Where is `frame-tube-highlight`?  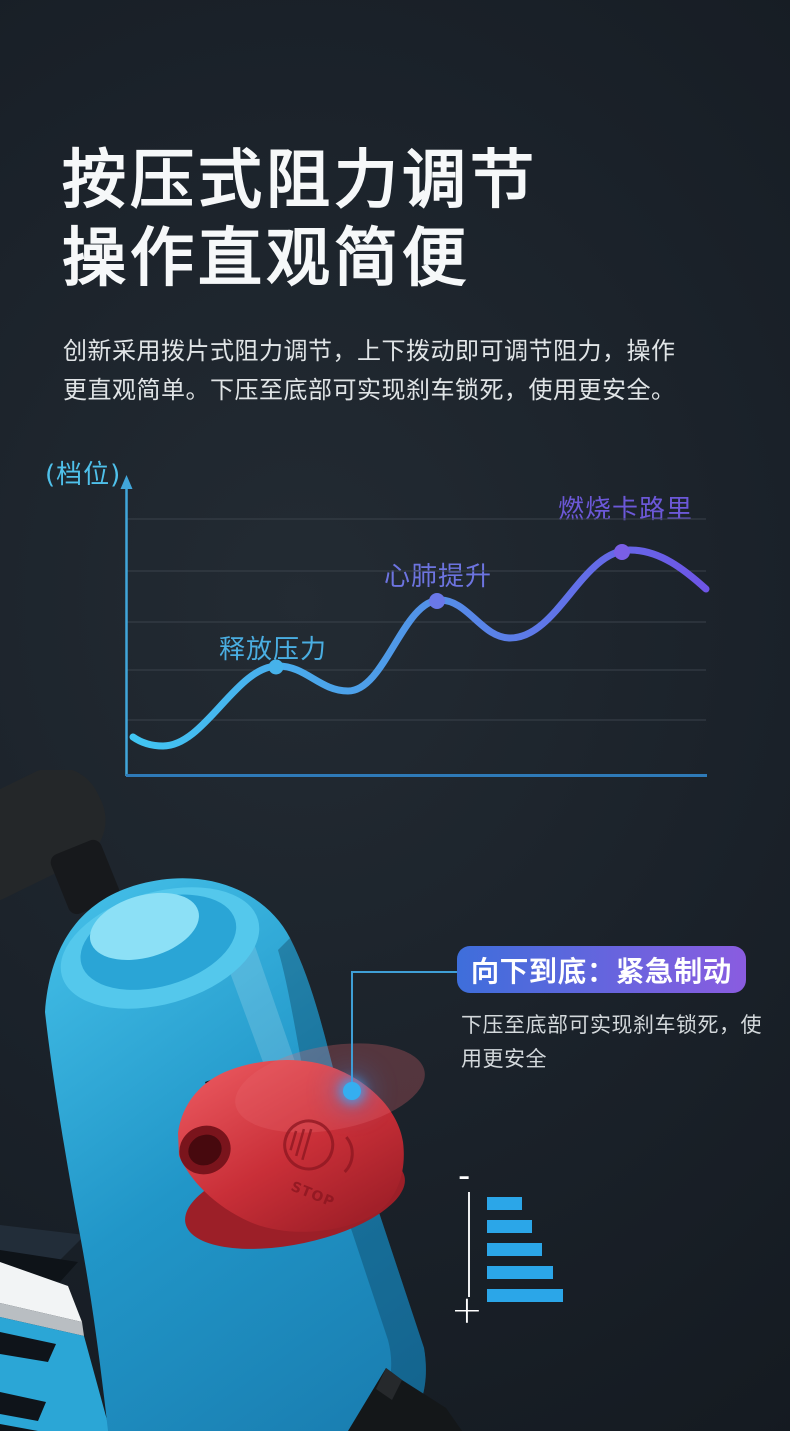
frame-tube-highlight is located at coordinates (226, 990).